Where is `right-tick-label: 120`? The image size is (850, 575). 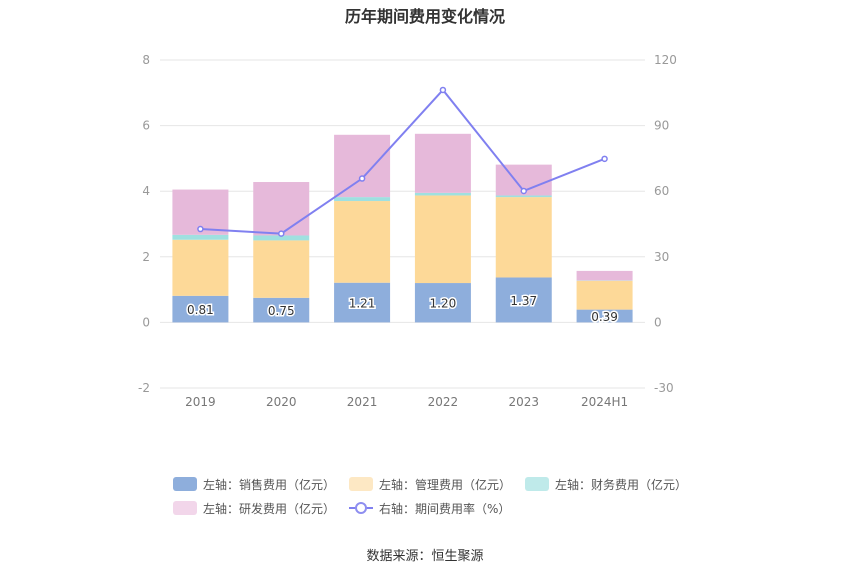 right-tick-label: 120 is located at coordinates (665, 60).